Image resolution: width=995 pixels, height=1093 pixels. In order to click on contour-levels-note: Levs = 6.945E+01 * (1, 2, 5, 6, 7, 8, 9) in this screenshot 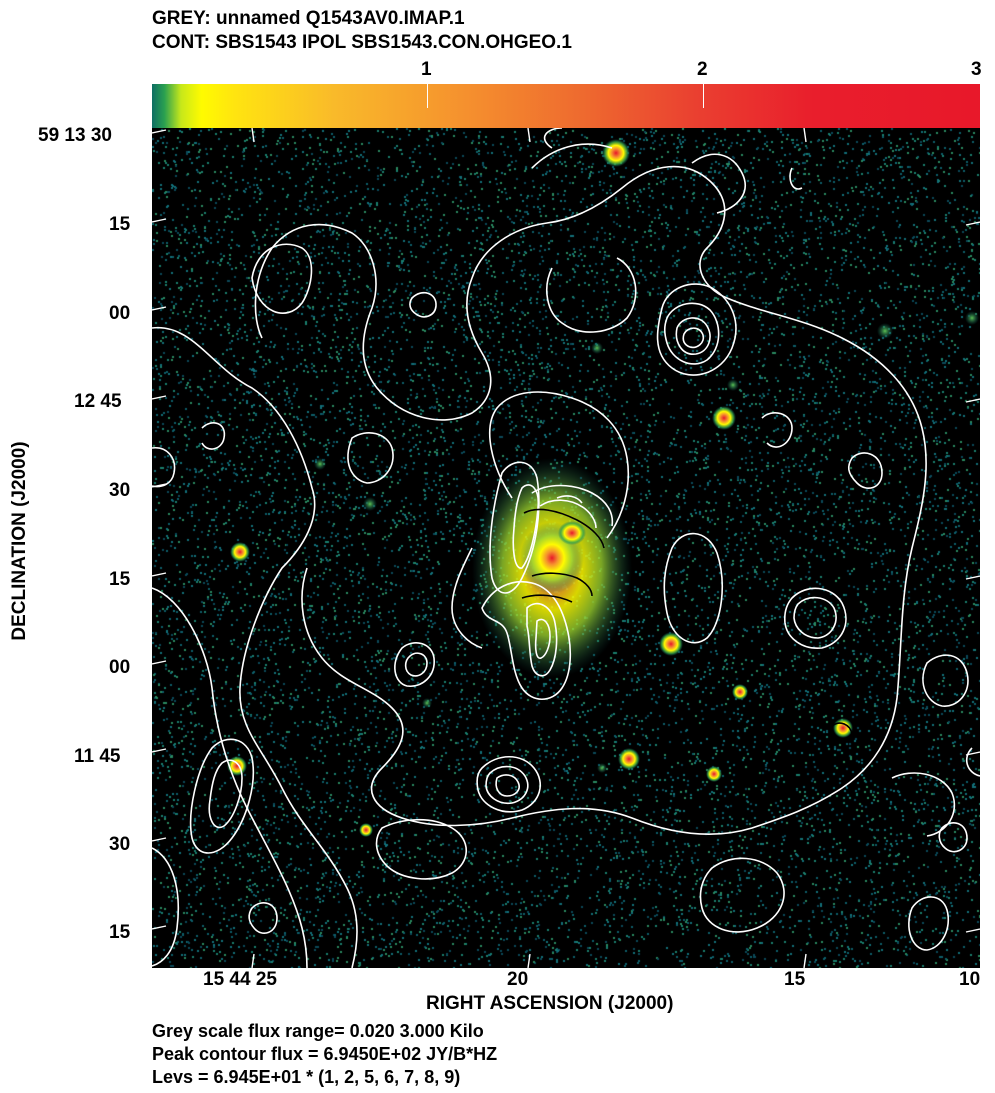, I will do `click(306, 1077)`.